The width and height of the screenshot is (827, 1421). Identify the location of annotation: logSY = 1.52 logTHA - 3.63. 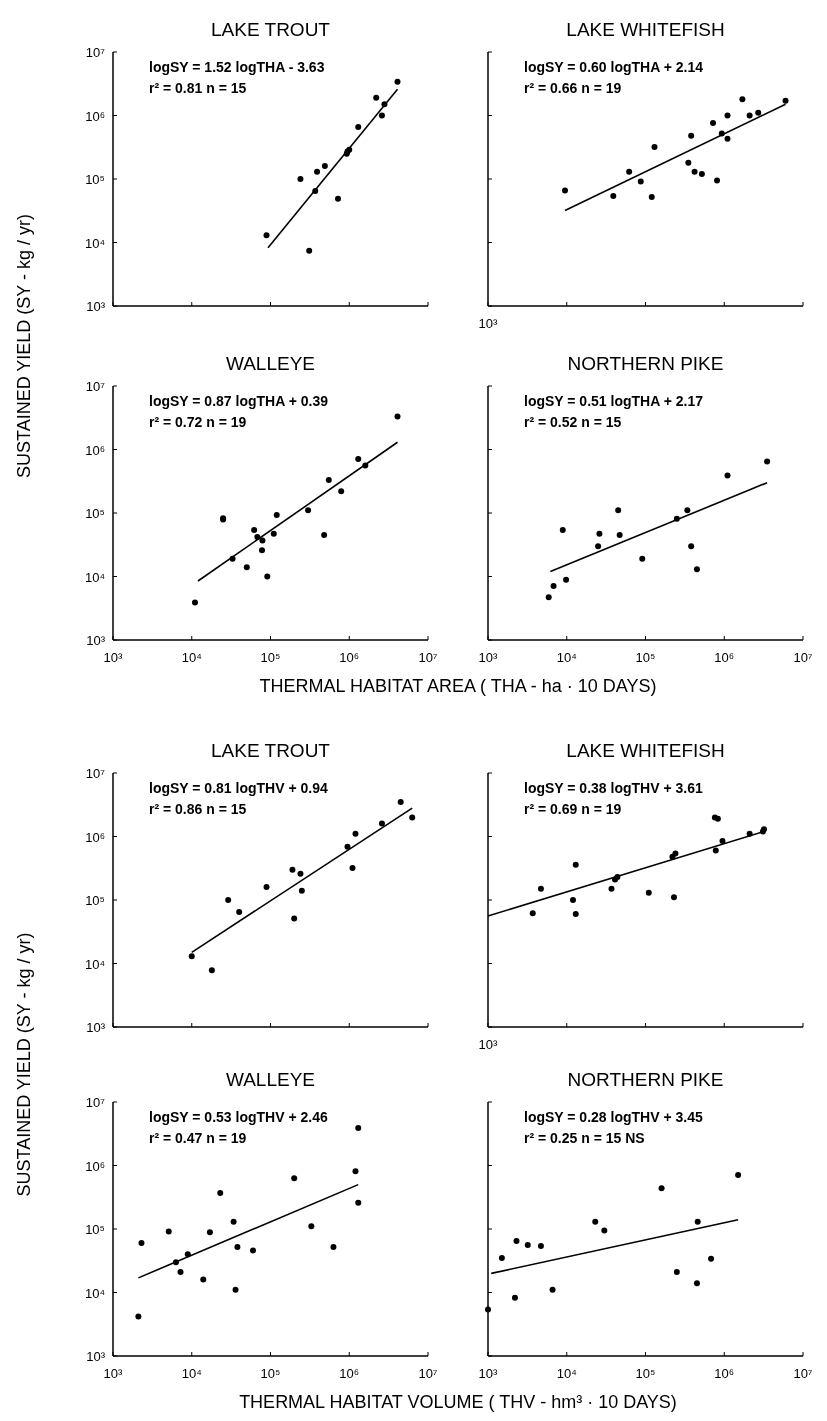
(237, 67).